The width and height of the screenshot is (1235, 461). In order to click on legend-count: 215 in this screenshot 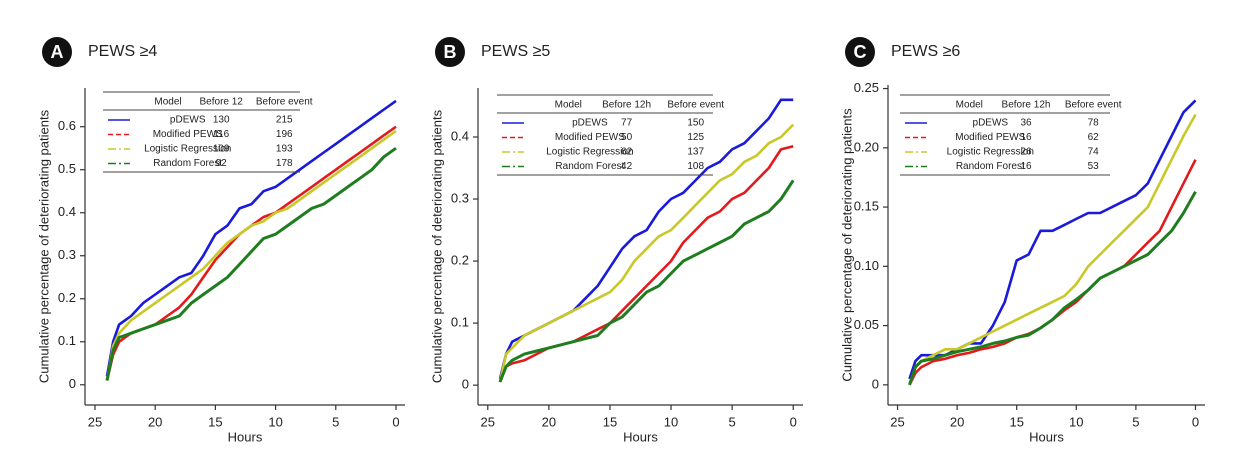, I will do `click(284, 120)`.